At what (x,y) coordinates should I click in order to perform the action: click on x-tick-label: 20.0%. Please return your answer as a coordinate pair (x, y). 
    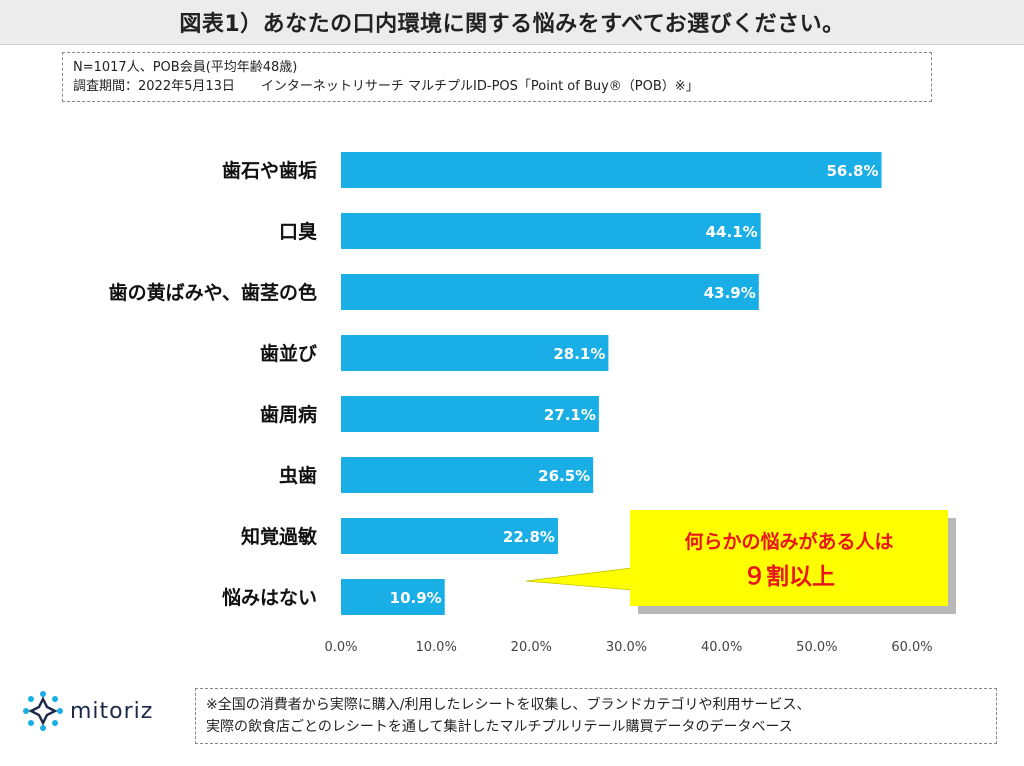
    Looking at the image, I should click on (531, 647).